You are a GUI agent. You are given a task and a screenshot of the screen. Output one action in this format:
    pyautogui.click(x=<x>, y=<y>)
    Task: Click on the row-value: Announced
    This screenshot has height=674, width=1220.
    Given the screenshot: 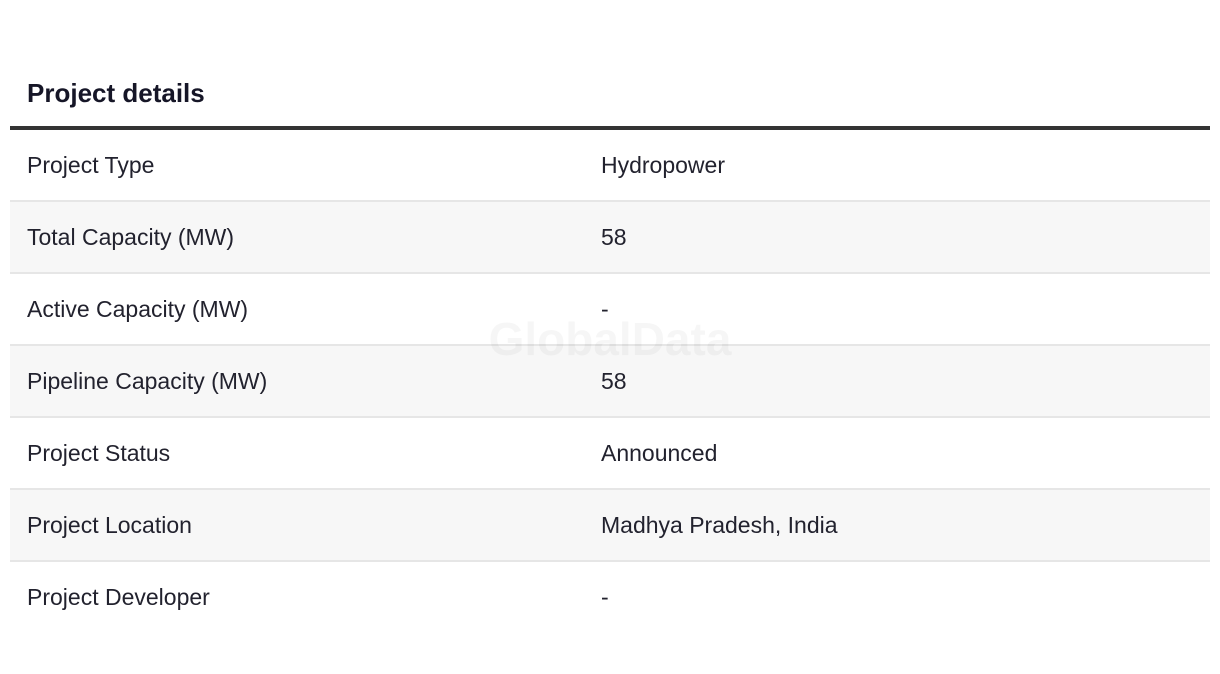 What is the action you would take?
    pyautogui.click(x=659, y=452)
    